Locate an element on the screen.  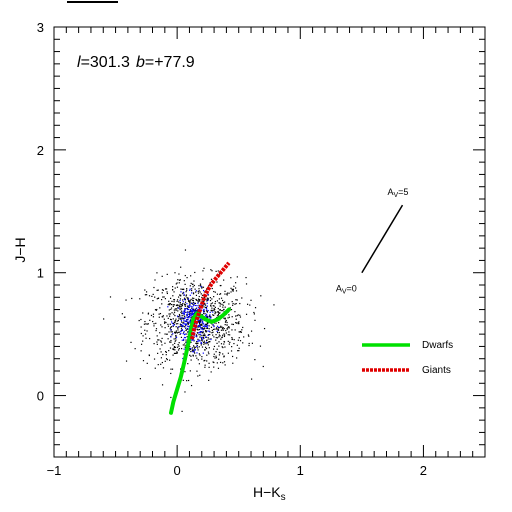
y-tick-label: 3 is located at coordinates (40, 27).